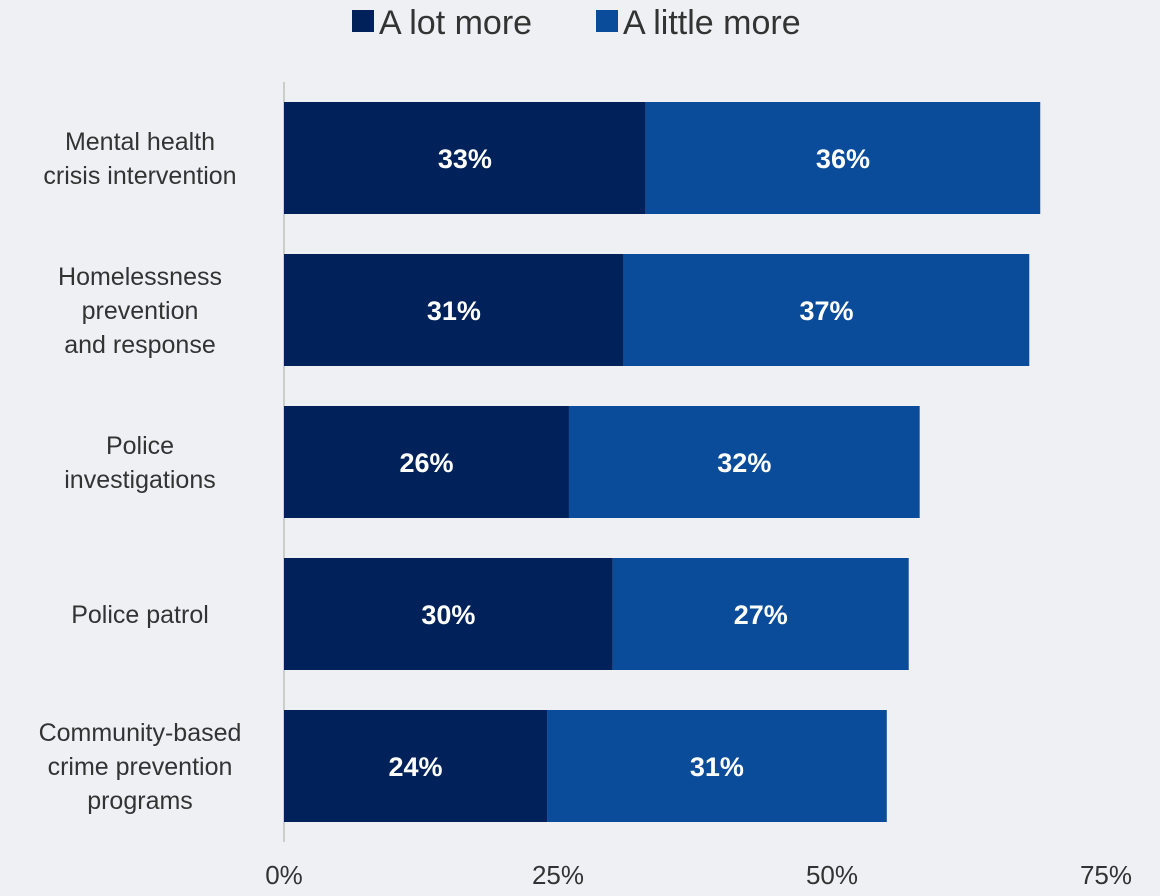 The image size is (1160, 896). What do you see at coordinates (455, 23) in the screenshot?
I see `legend-label-1: A lot more` at bounding box center [455, 23].